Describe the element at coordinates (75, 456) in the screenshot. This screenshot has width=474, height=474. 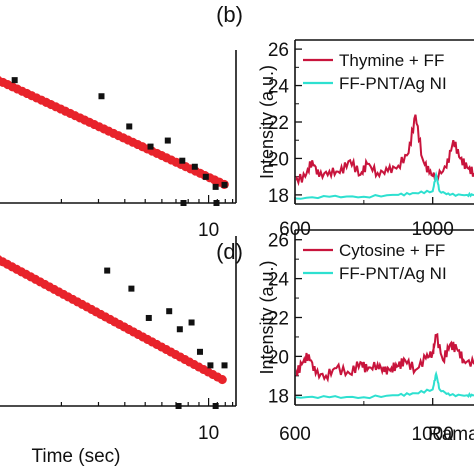
I see `x-axis-label: Time (sec)` at that location.